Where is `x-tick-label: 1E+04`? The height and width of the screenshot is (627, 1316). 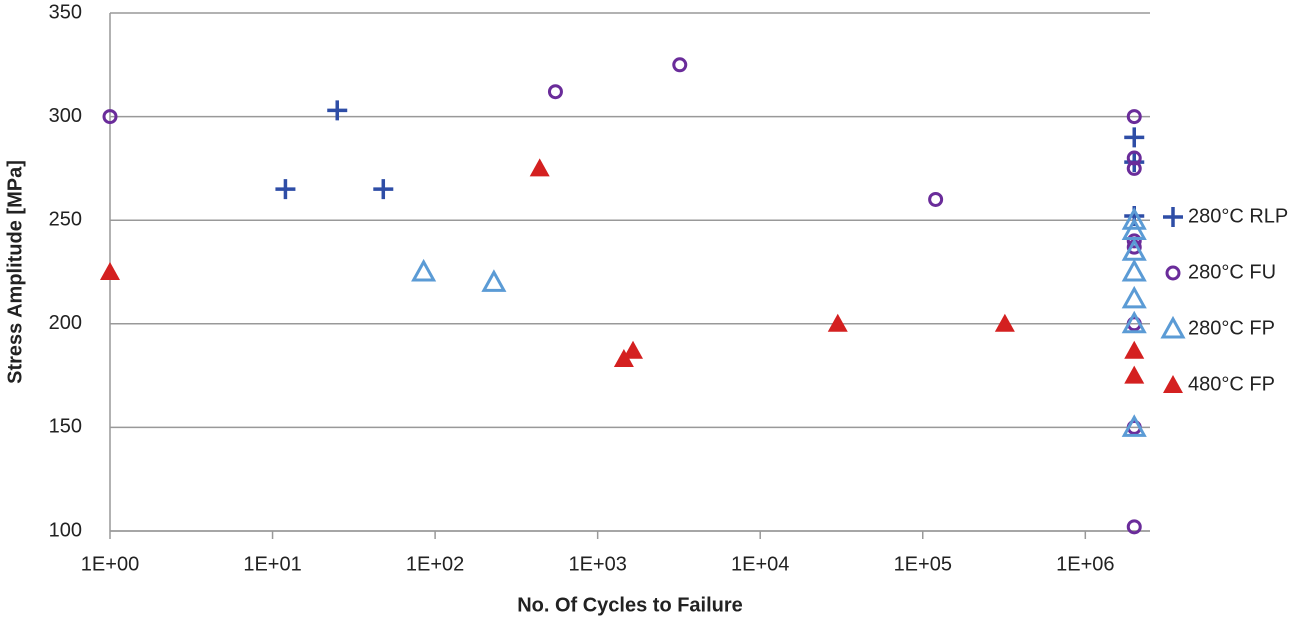
x-tick-label: 1E+04 is located at coordinates (760, 564).